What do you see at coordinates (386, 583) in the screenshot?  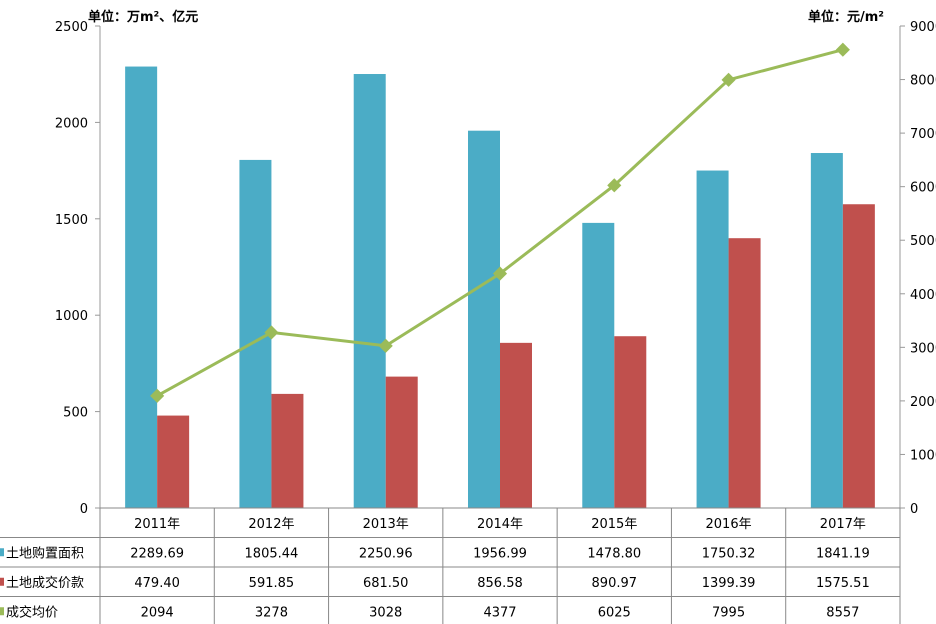 I see `data-value-label: 681.50` at bounding box center [386, 583].